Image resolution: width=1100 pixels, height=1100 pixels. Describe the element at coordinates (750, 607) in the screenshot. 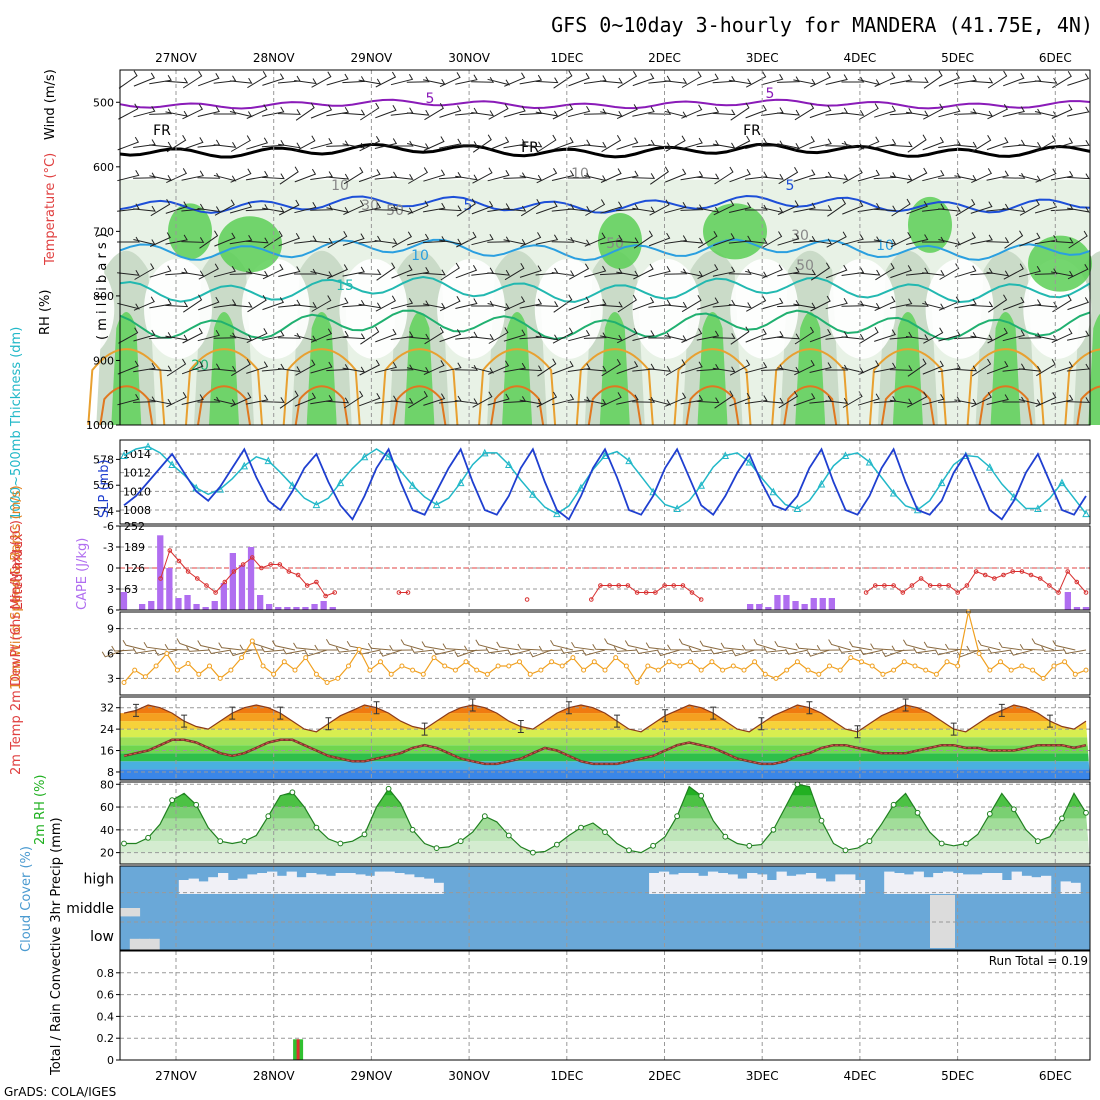

I see `cape-bar` at that location.